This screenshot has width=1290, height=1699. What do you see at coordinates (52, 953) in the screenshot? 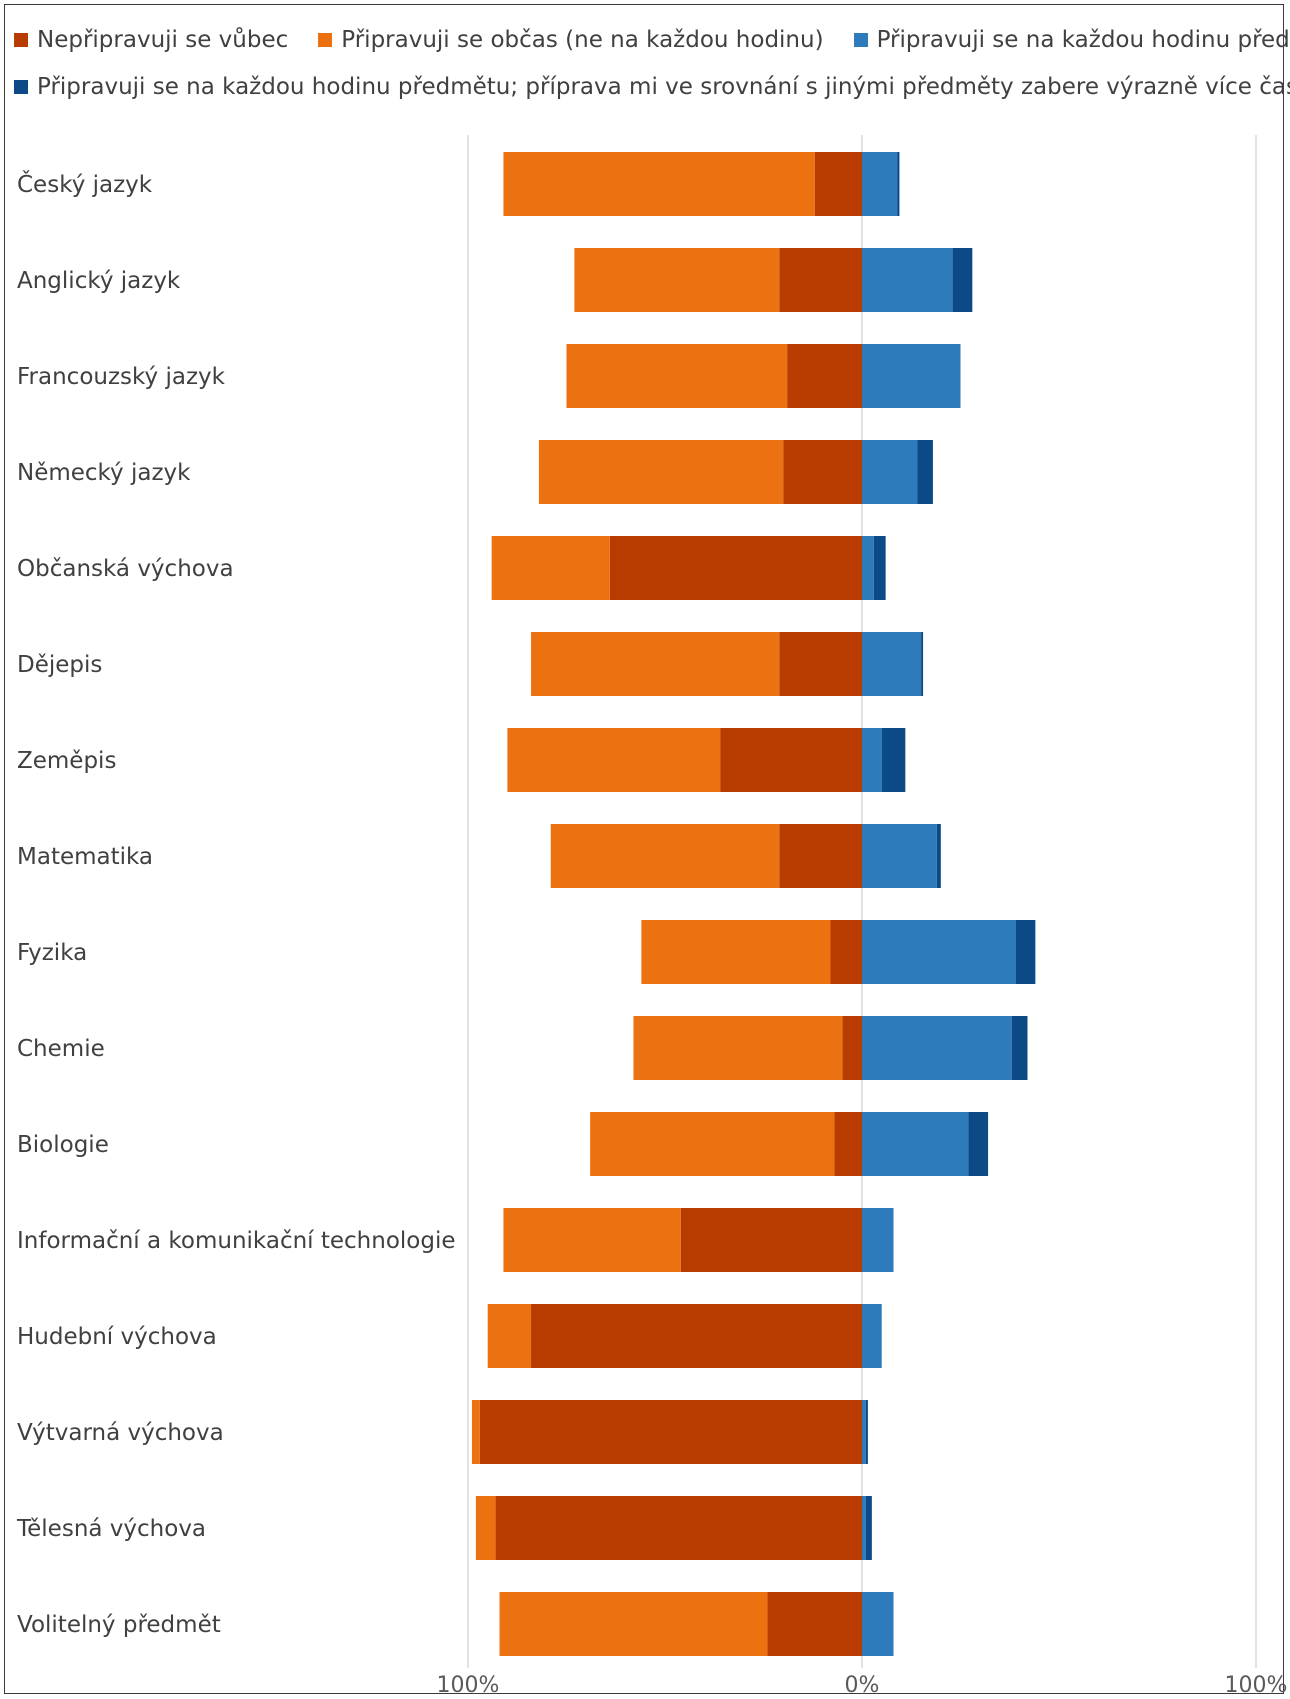
I see `category-label: Fyzika` at bounding box center [52, 953].